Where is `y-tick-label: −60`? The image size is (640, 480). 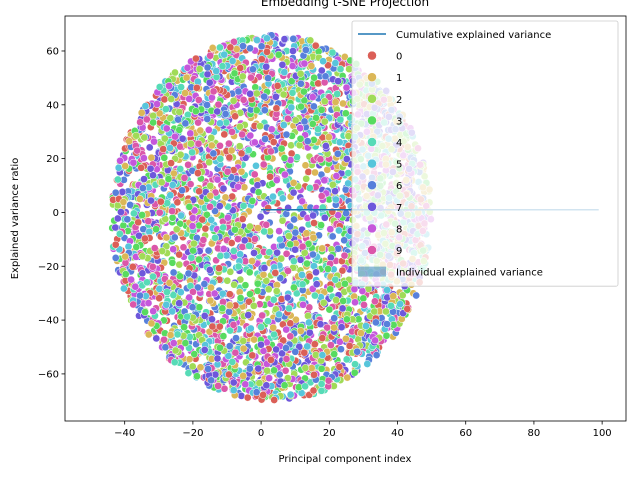 y-tick-label: −60 is located at coordinates (48, 374).